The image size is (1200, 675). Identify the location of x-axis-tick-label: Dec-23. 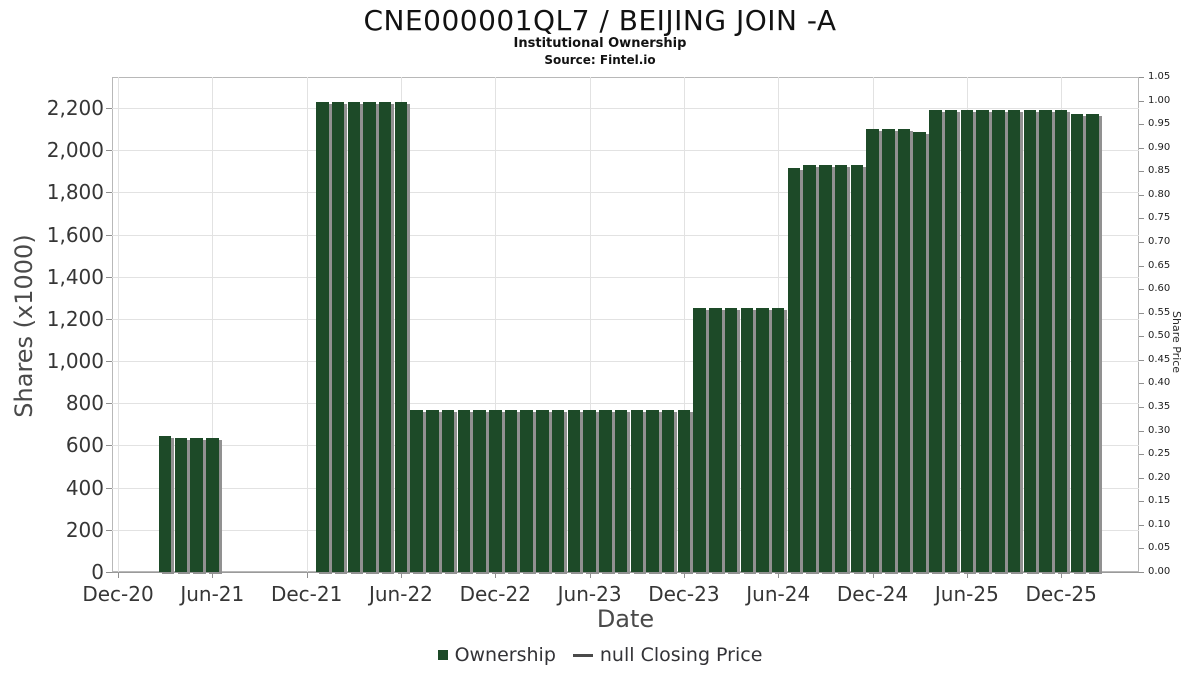
(684, 594).